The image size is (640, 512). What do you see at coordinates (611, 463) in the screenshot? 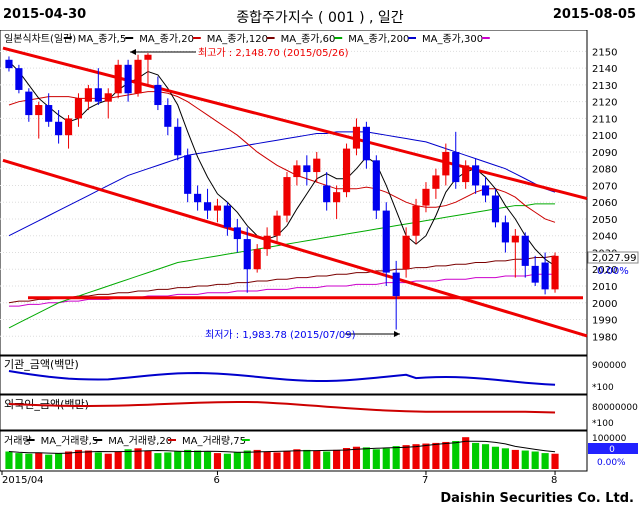
I see `volume-change-tag: 0.00%` at bounding box center [611, 463].